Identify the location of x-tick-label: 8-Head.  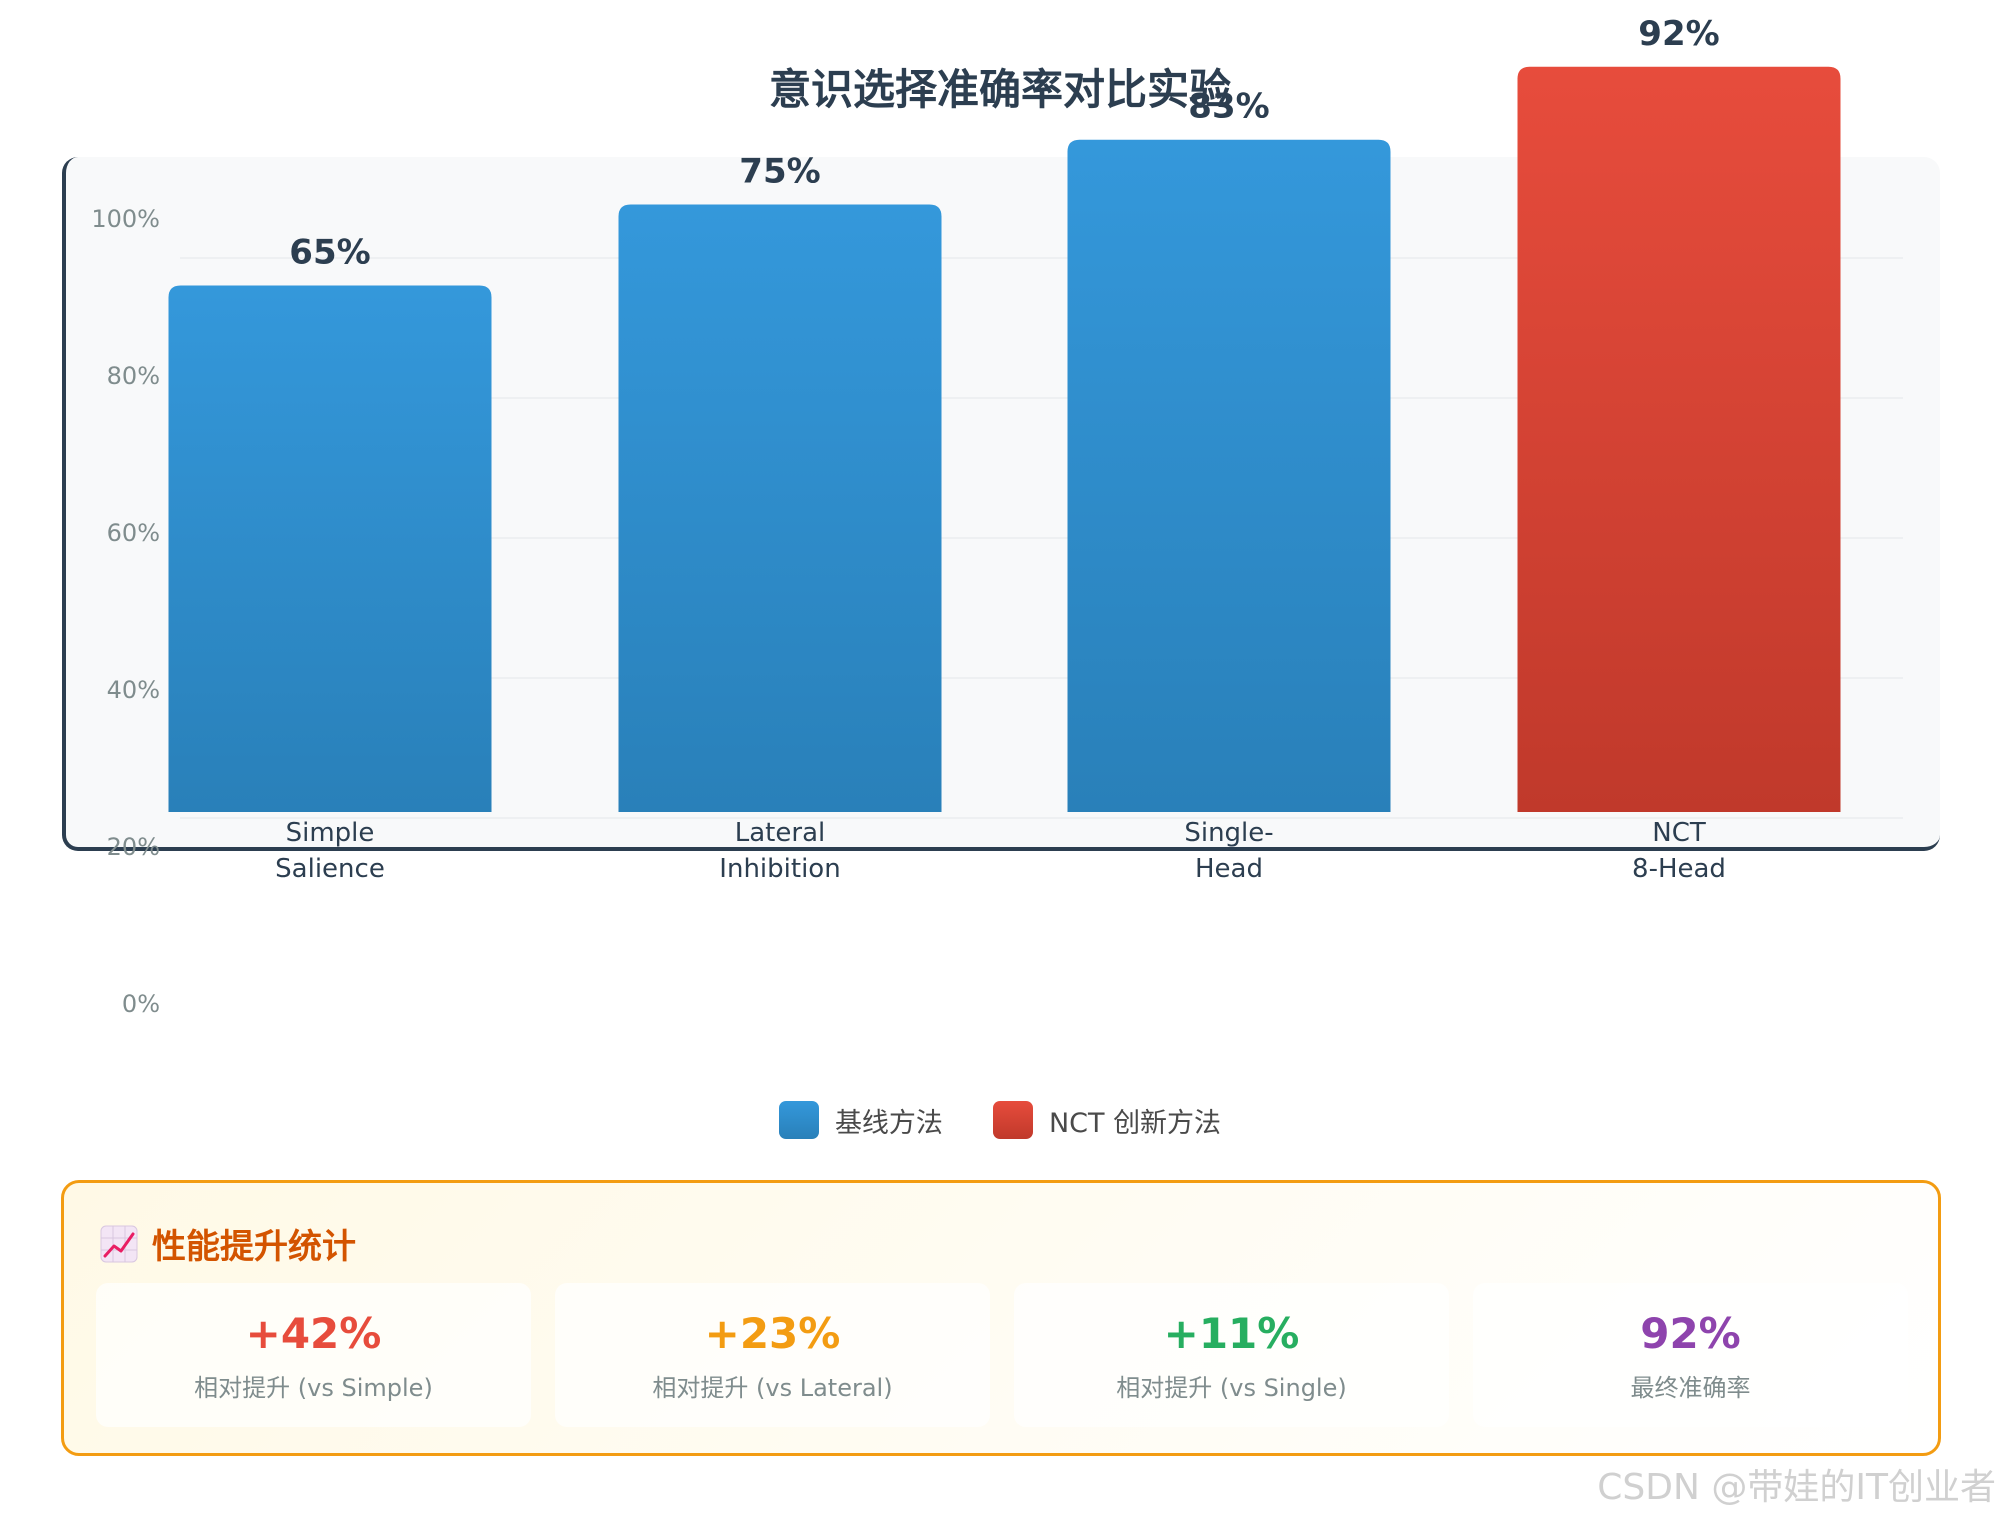
(1679, 869).